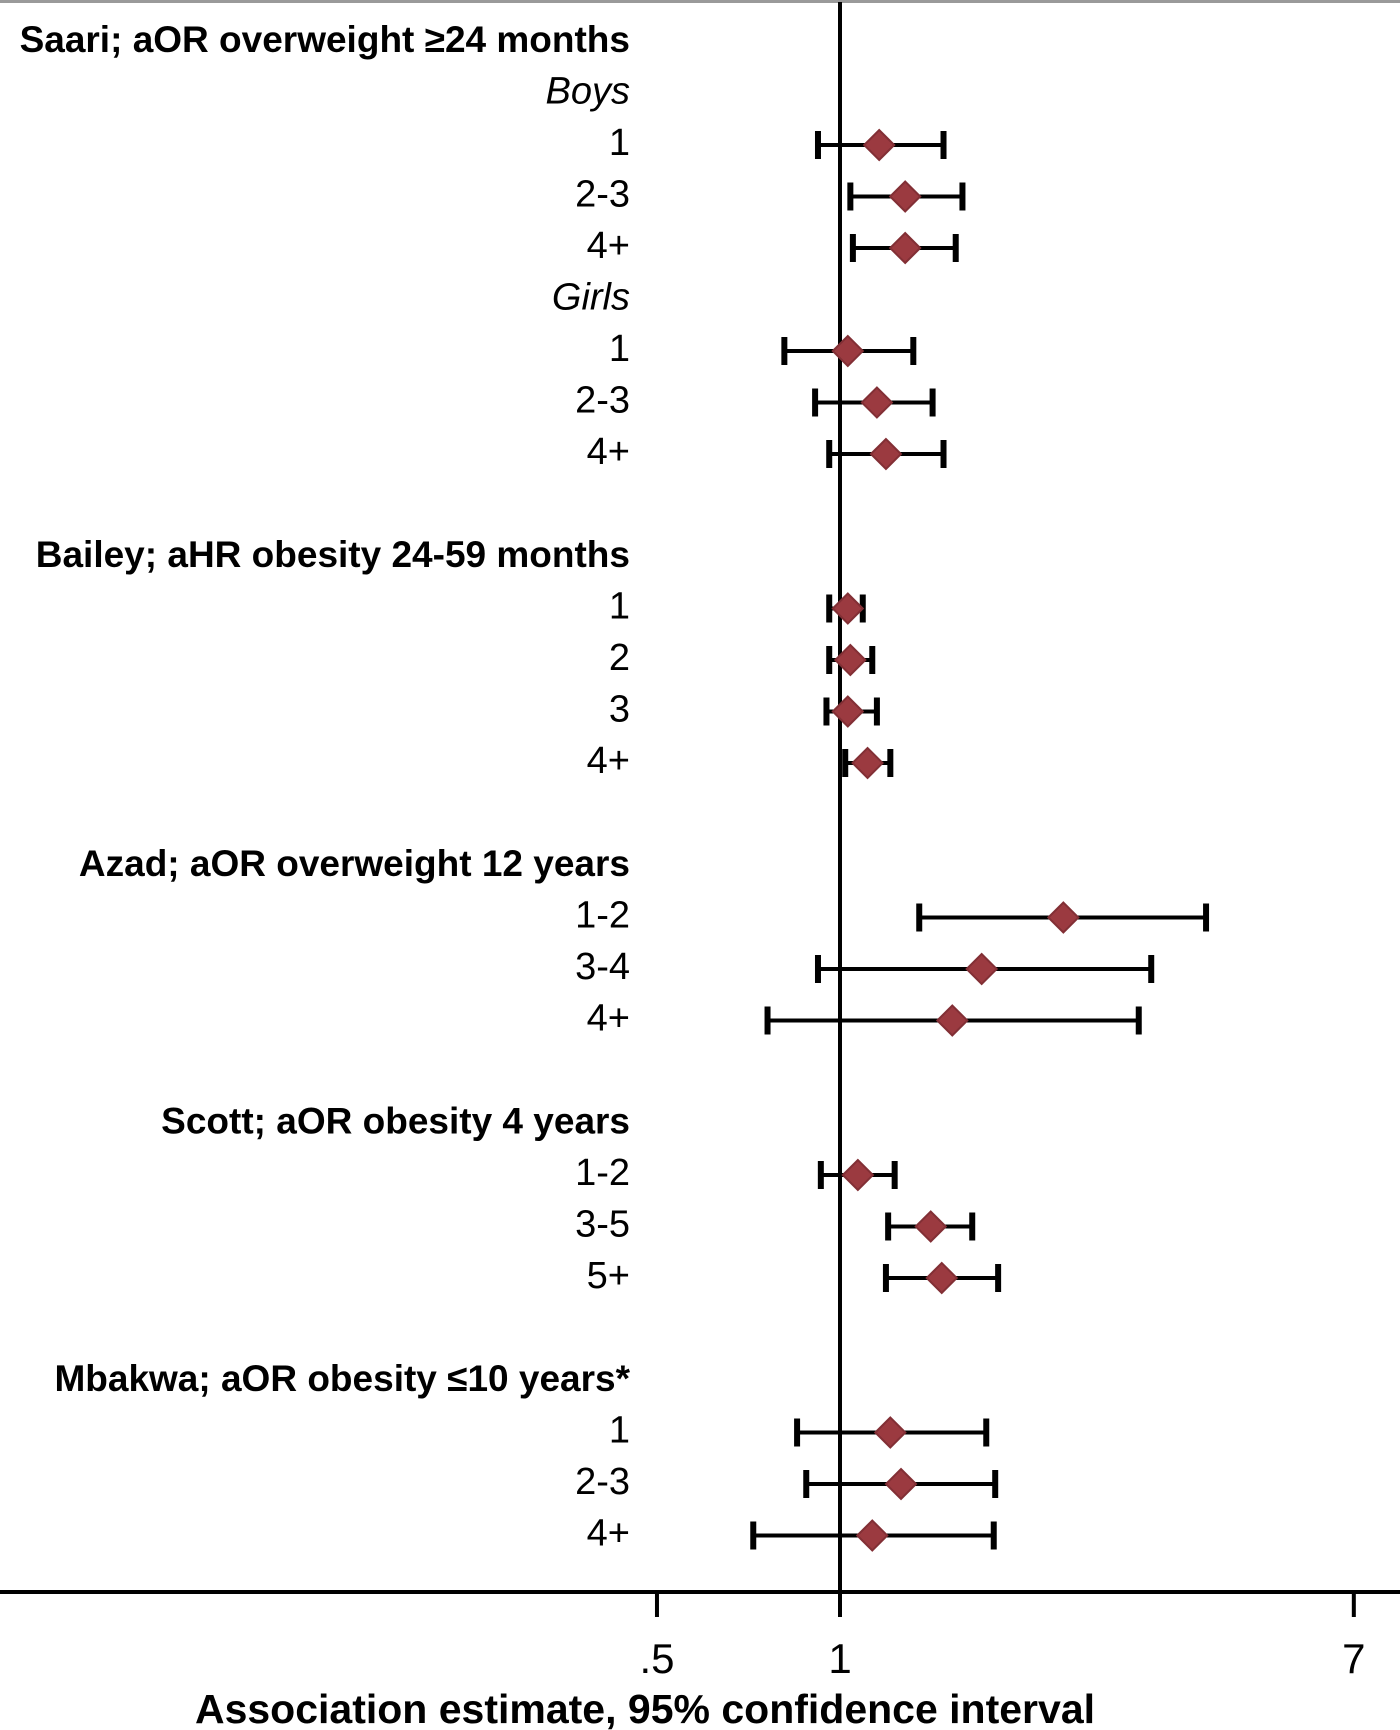 This screenshot has height=1730, width=1400. What do you see at coordinates (354, 863) in the screenshot?
I see `group-header: Azad; aOR overweight 12 years` at bounding box center [354, 863].